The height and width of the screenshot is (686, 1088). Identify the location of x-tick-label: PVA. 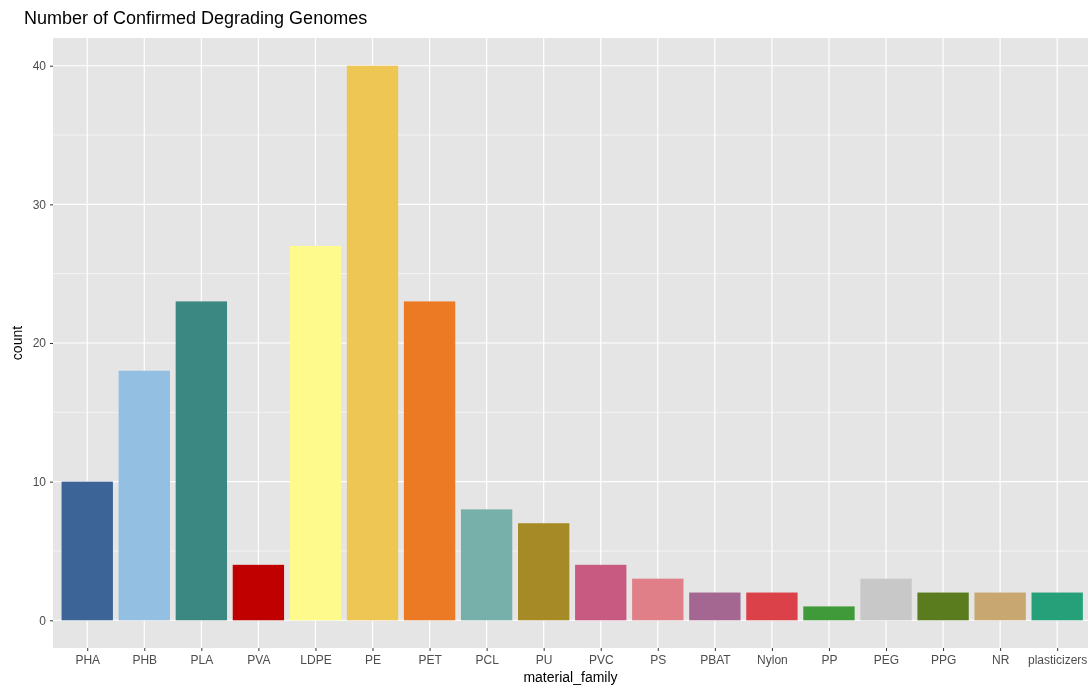
(259, 659).